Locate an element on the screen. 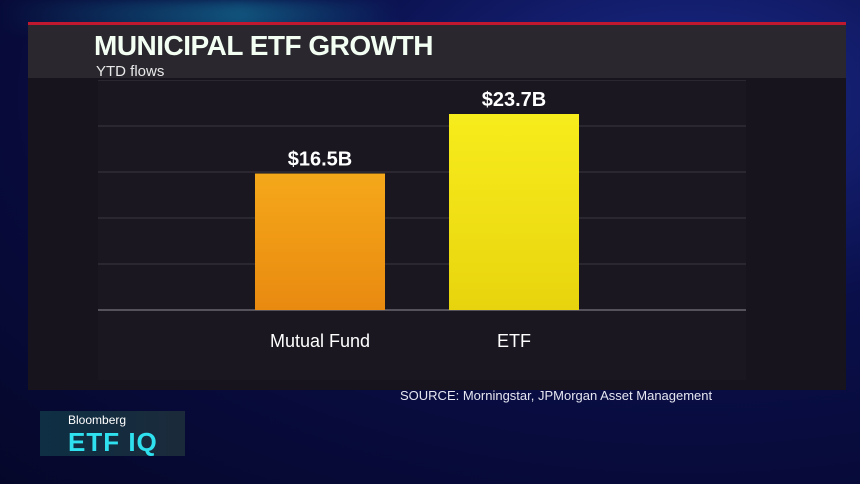  show-logo: Bloomberg ETF IQ is located at coordinates (112, 434).